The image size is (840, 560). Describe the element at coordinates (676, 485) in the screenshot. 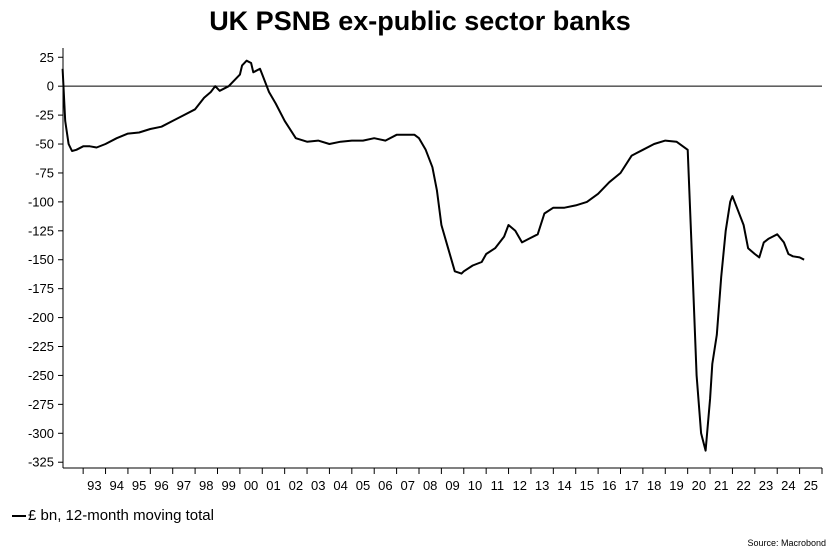

I see `x-tick-label: 19` at that location.